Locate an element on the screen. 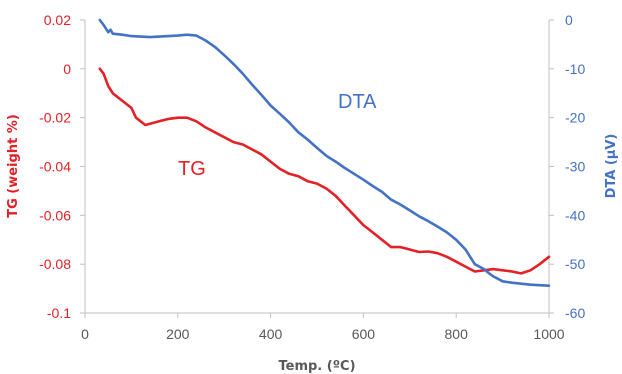 The height and width of the screenshot is (374, 622). y-right-tick-label: -20 is located at coordinates (575, 118).